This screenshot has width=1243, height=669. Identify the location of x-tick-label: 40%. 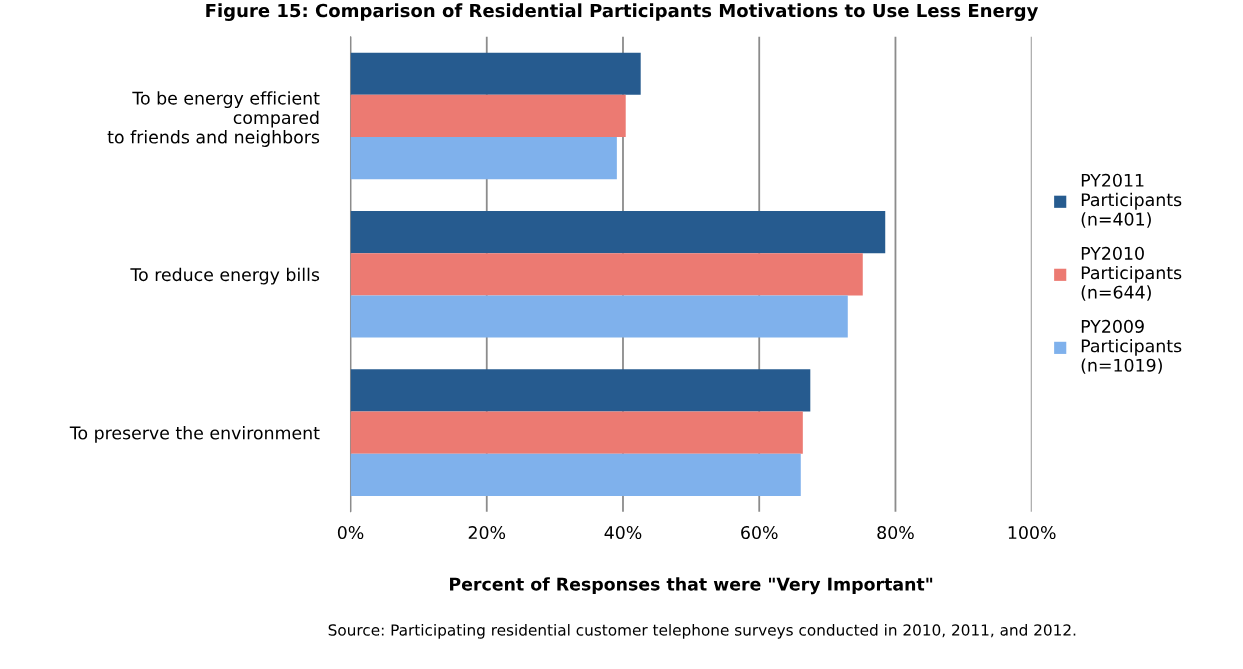
(623, 532).